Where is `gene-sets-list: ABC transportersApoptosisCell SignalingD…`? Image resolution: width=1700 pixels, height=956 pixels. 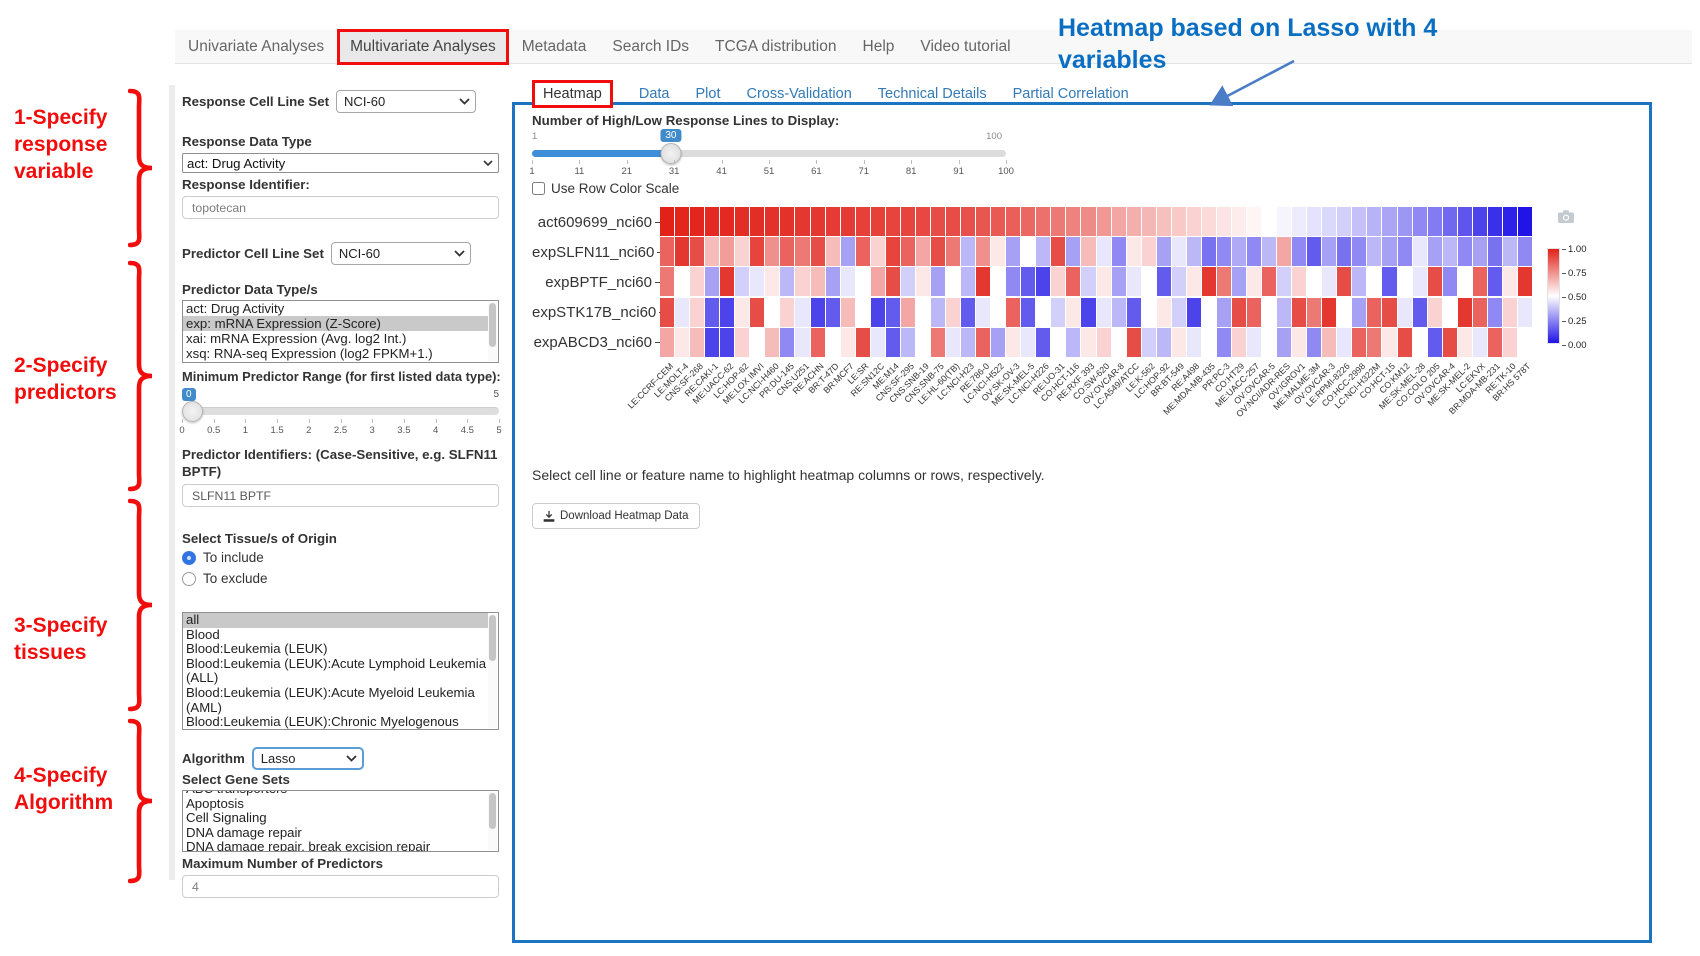
gene-sets-list: ABC transportersApoptosisCell SignalingD… is located at coordinates (340, 821).